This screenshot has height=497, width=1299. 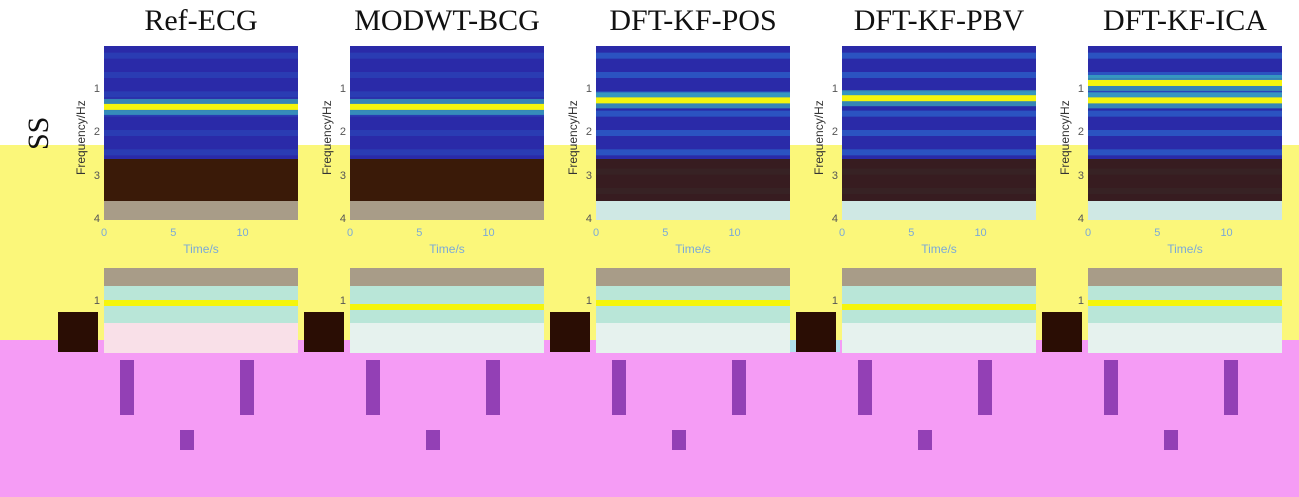 I want to click on corruption-block, so click(x=201, y=180).